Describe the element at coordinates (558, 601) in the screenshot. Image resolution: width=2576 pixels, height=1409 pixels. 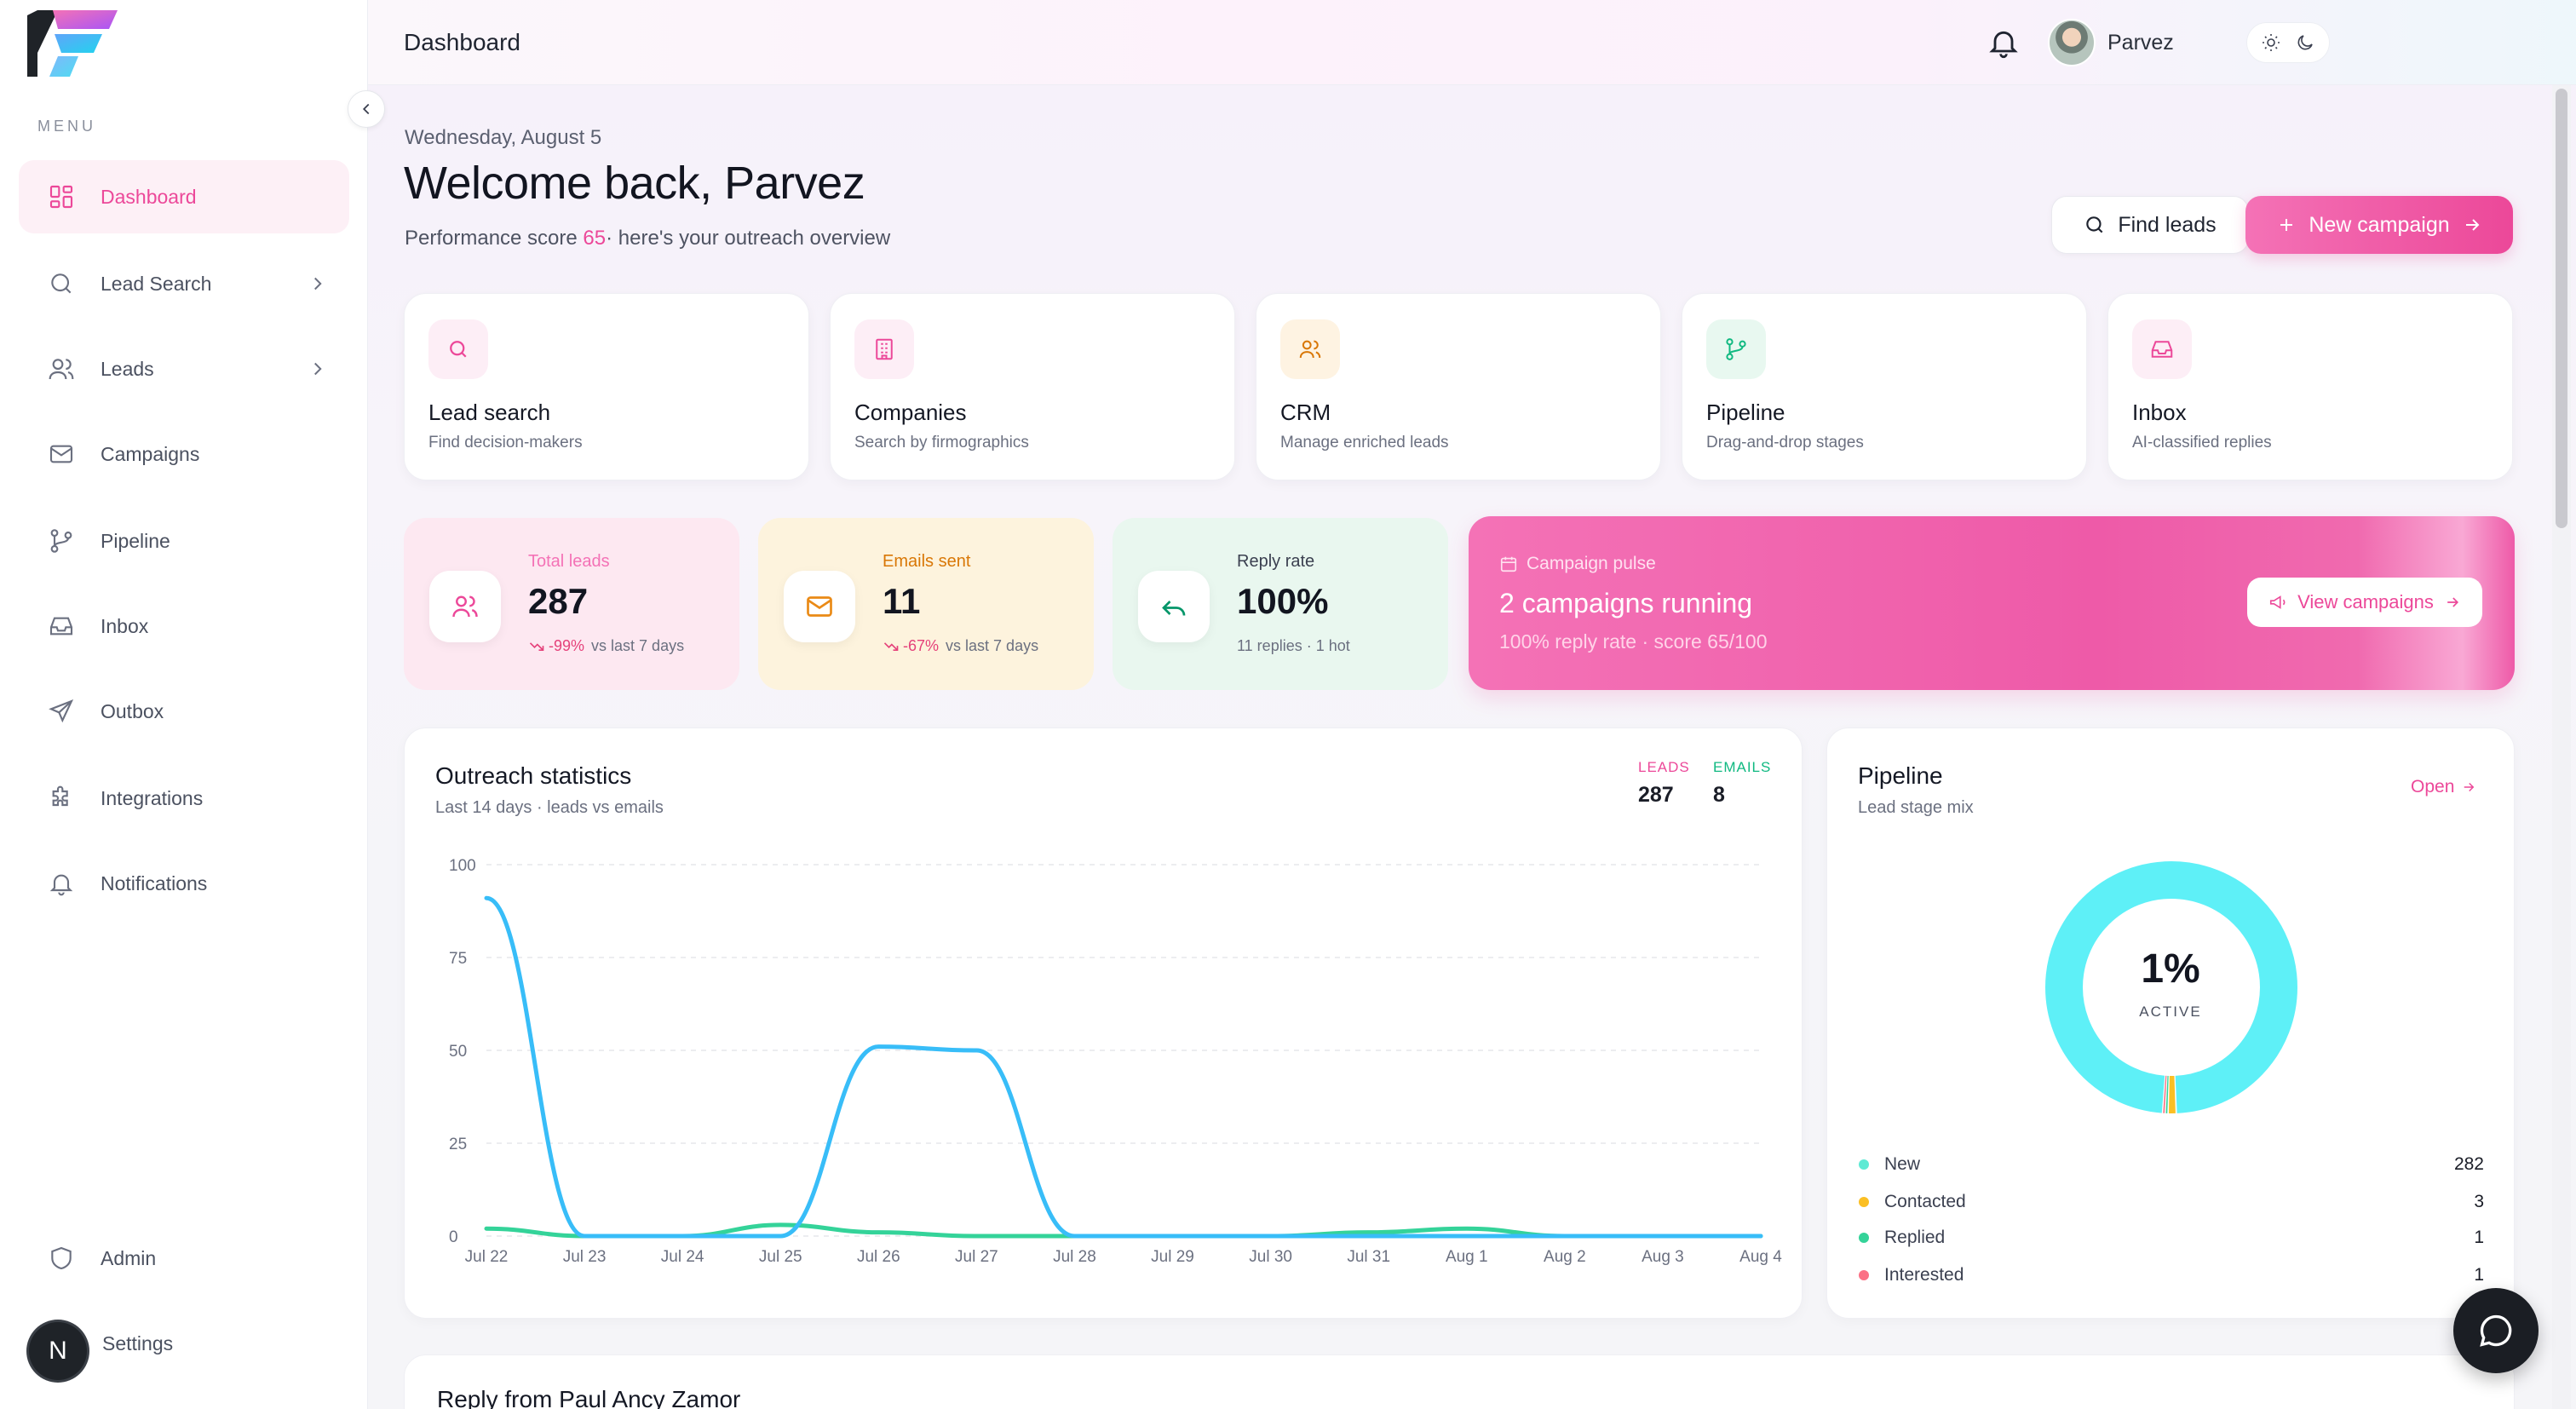
I see `total-leads-value: 287` at that location.